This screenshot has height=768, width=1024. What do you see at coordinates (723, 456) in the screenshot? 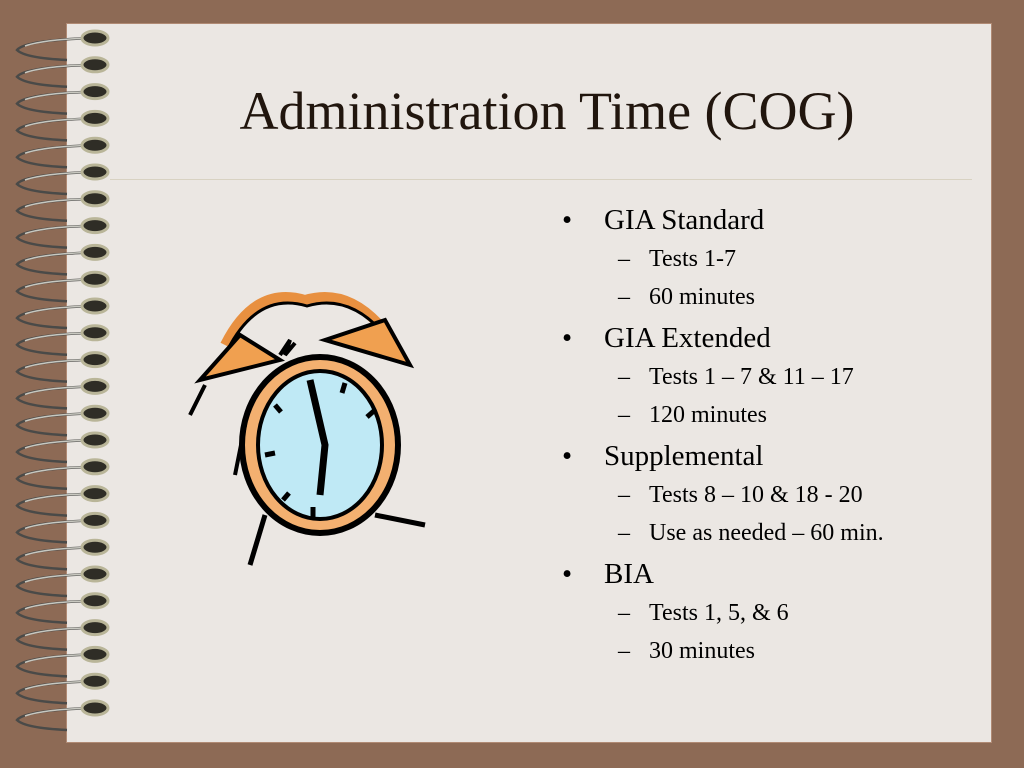
I see `bullet-item: Supplemental` at bounding box center [723, 456].